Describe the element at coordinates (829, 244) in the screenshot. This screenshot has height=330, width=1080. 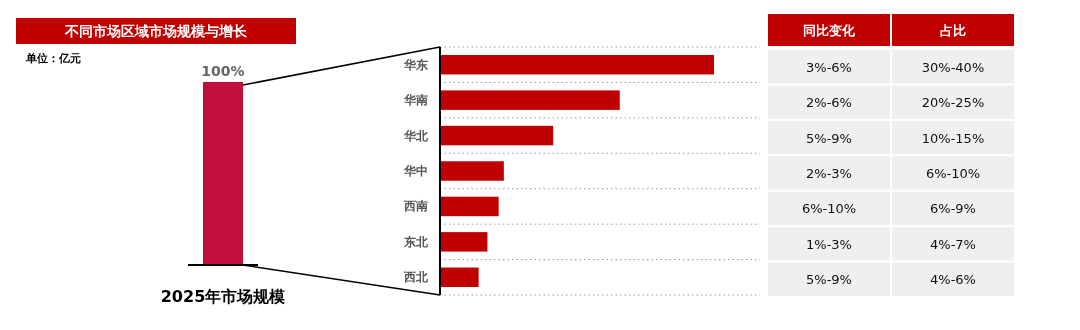
I see `text: 1%-3%` at that location.